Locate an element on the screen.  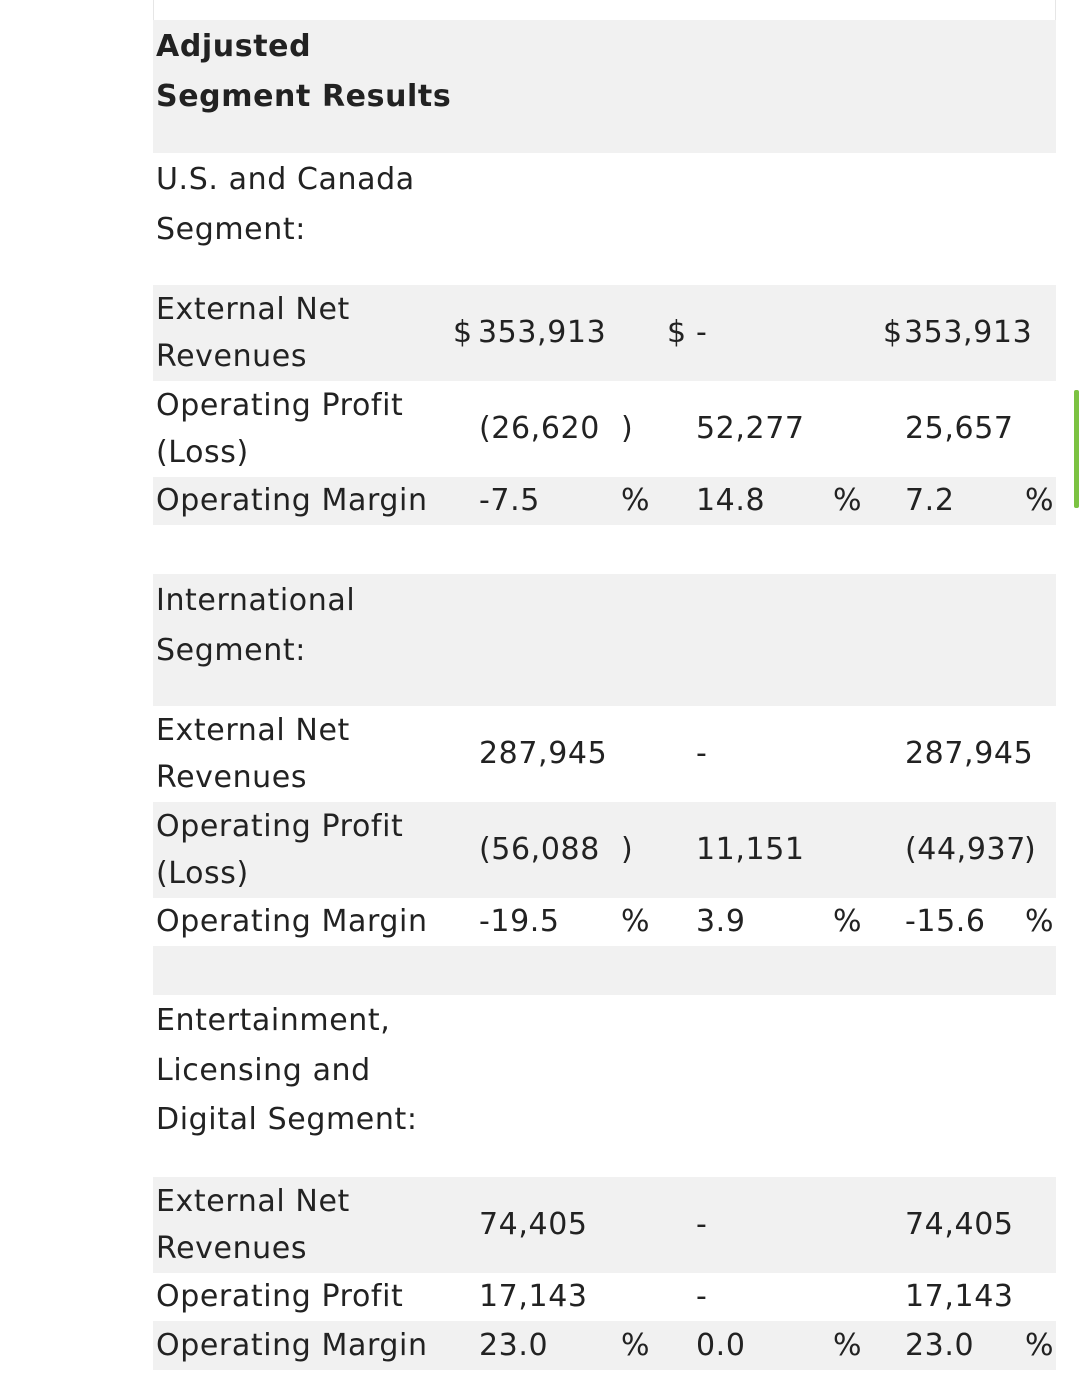
scroll-indicator is located at coordinates (1076, 449).